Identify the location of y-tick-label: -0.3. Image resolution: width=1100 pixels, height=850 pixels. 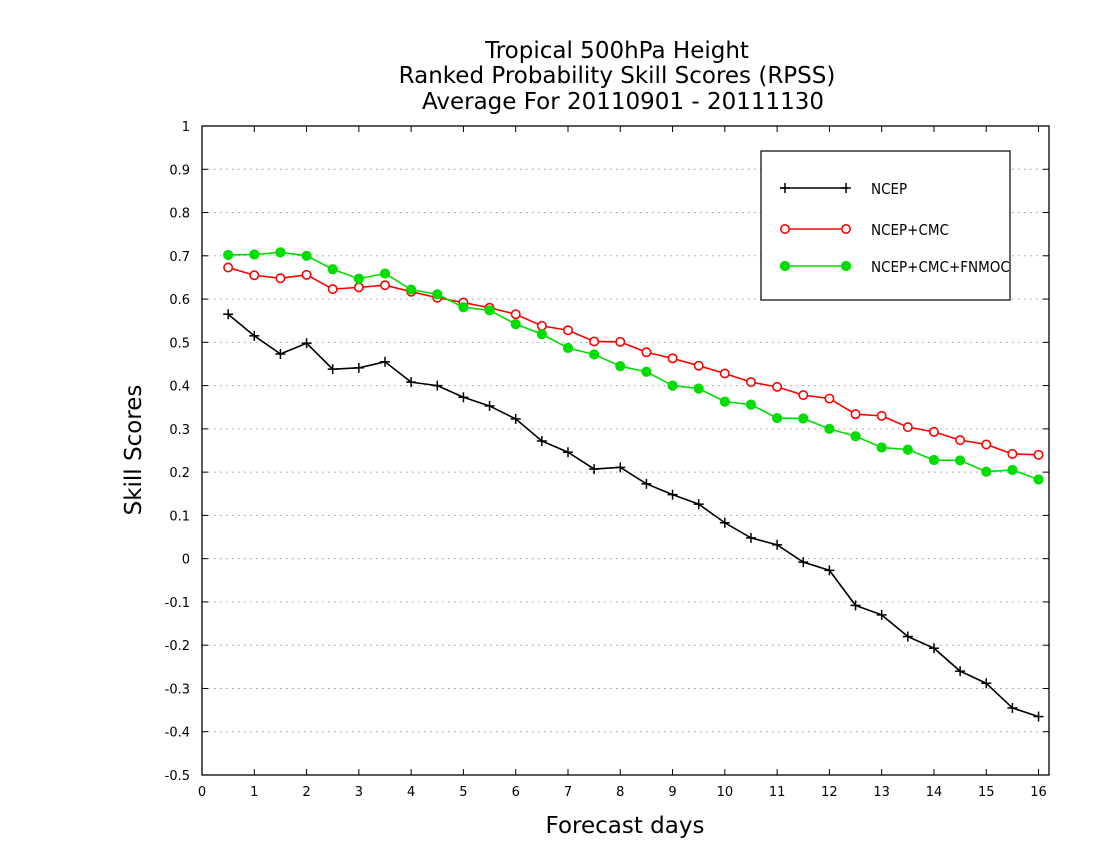
(177, 689).